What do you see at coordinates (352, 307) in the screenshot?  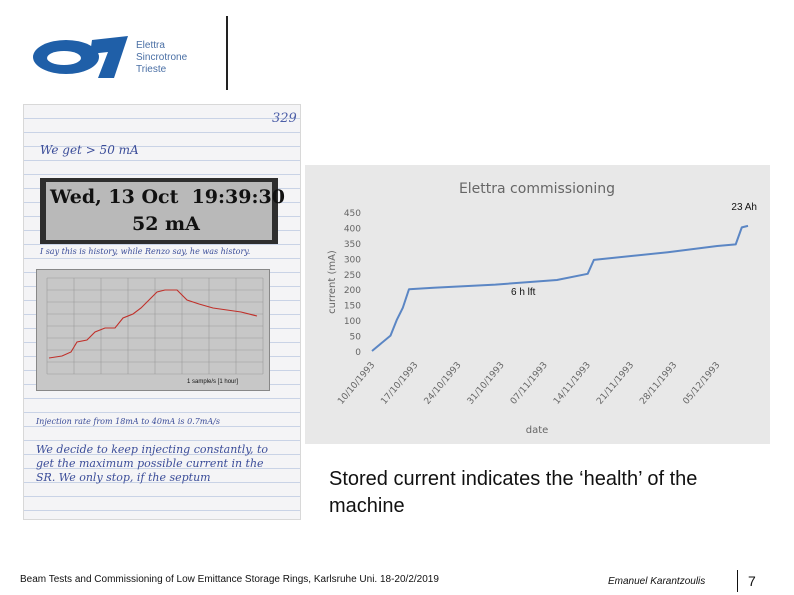 I see `y-tick-label: 150` at bounding box center [352, 307].